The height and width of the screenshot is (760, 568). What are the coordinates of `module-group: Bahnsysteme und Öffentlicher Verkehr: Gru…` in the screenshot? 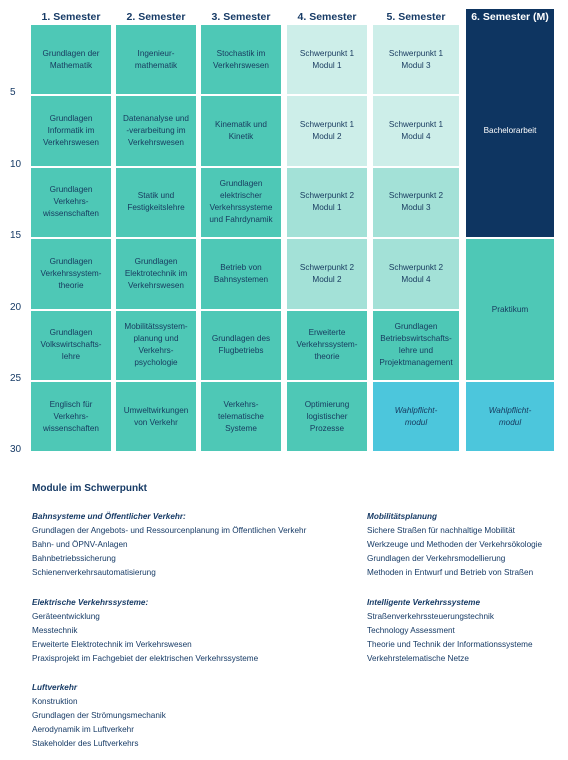 It's located at (192, 545).